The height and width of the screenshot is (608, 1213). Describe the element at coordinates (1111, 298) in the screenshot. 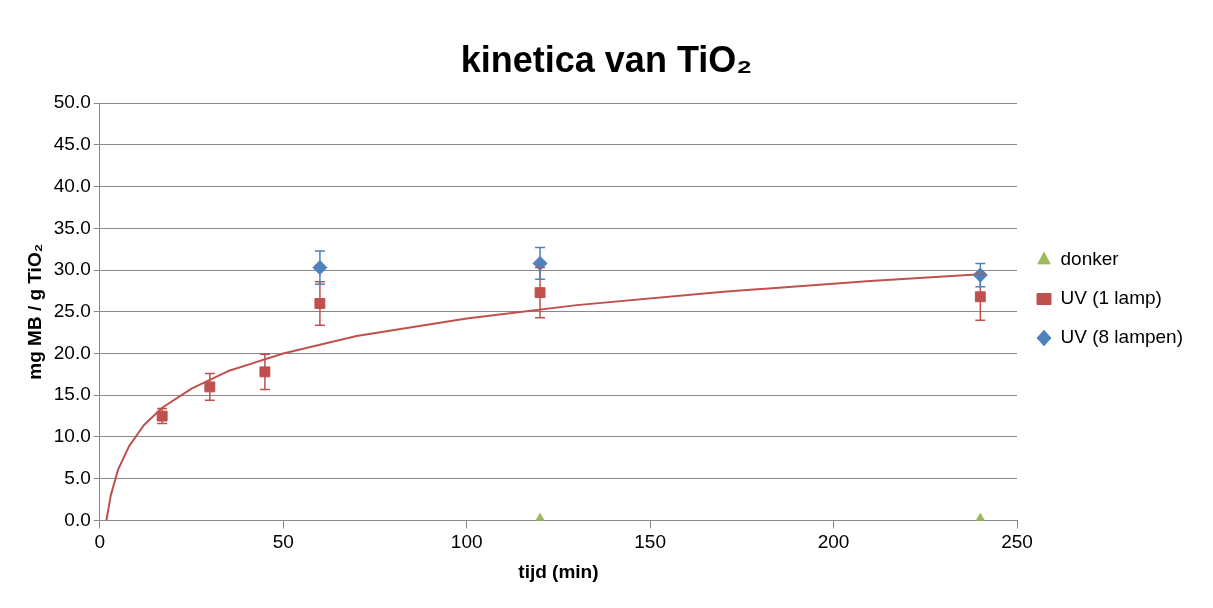

I see `legend-label: UV (1 lamp)` at that location.